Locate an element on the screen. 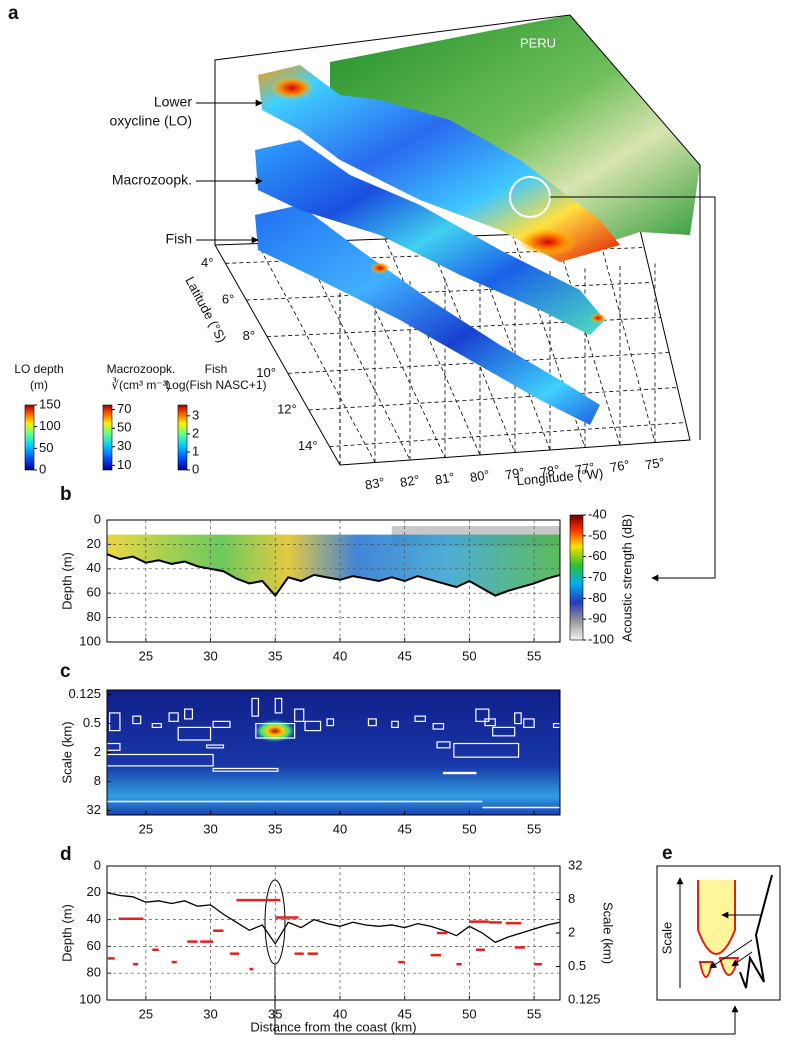 Image resolution: width=788 pixels, height=1044 pixels. pointer-arrow is located at coordinates (742, 959).